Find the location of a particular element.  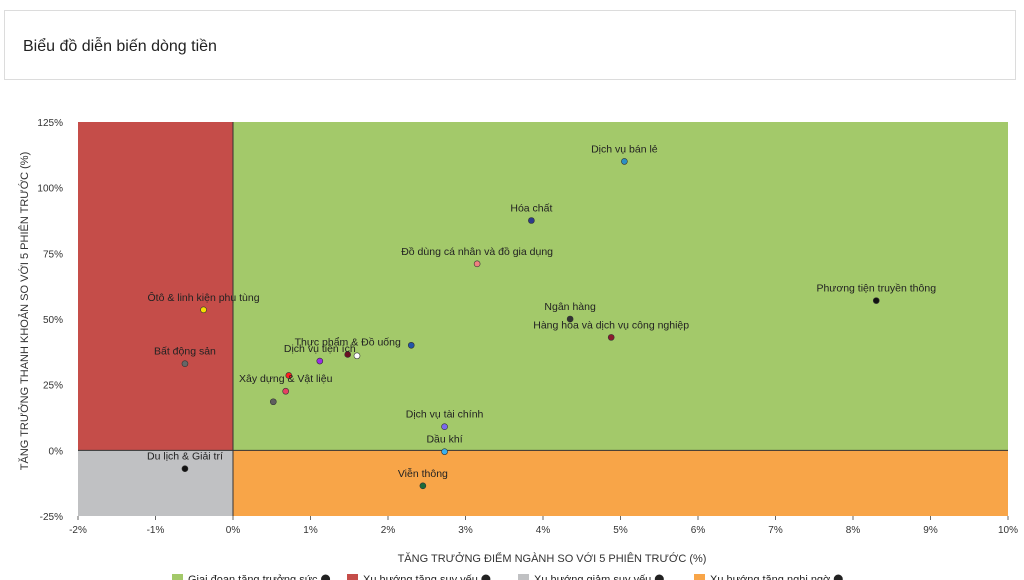

x-tick-label: 4% is located at coordinates (543, 530).